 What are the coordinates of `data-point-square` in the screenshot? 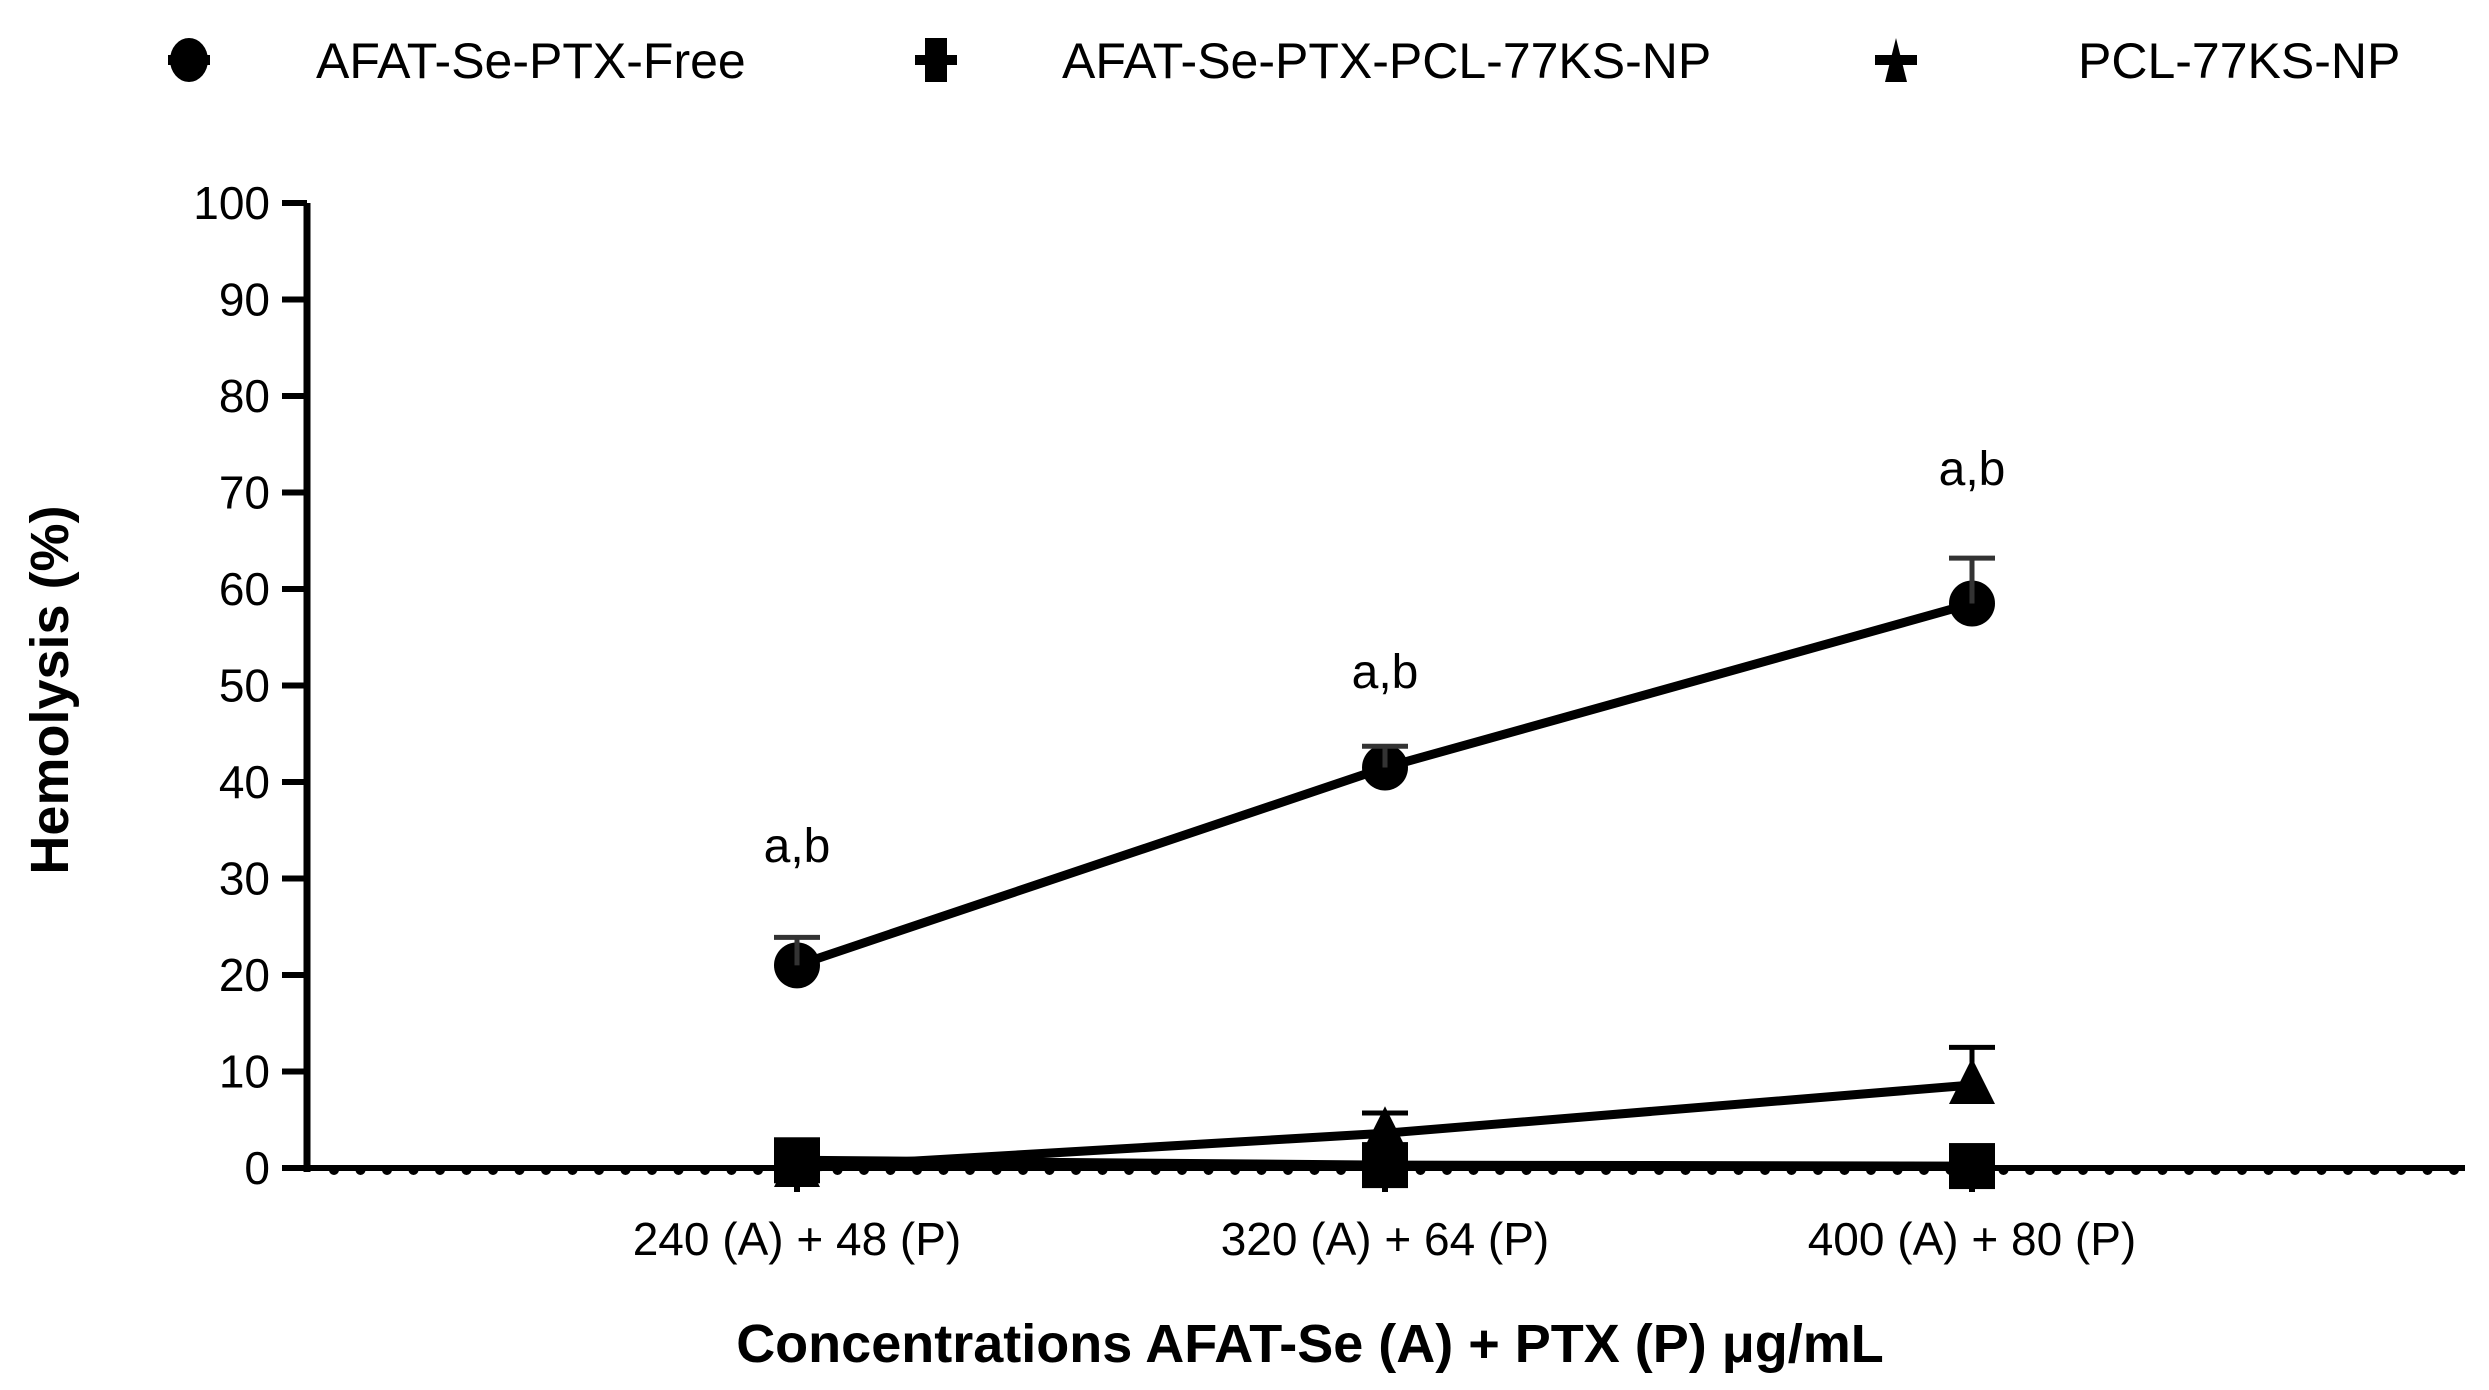 It's located at (1972, 1166).